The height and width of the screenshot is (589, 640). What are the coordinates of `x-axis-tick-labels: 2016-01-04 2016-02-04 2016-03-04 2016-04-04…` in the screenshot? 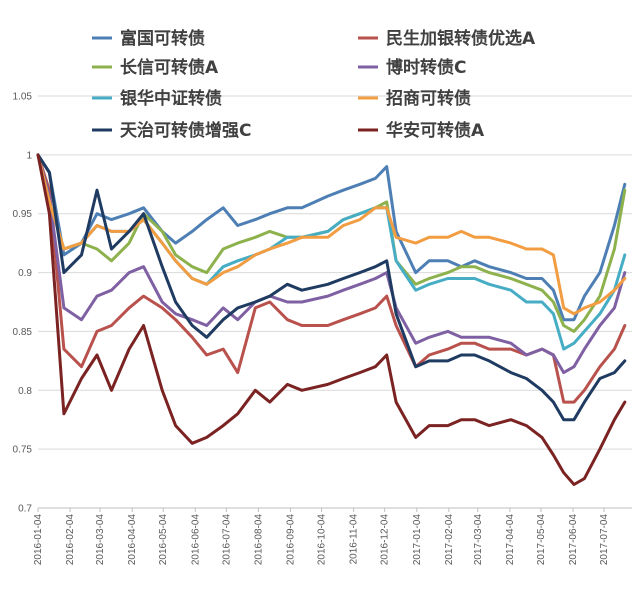 It's located at (321, 536).